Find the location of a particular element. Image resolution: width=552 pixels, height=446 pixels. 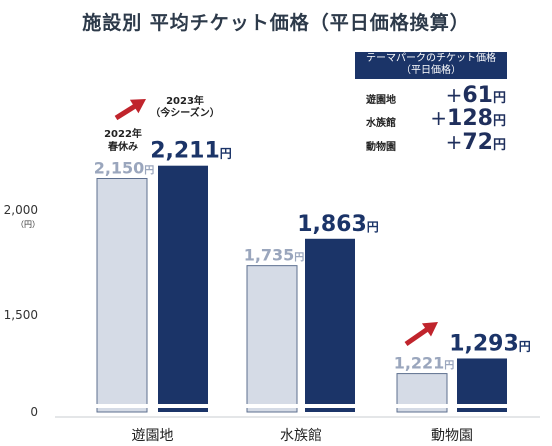

diff-name: 遊園地 is located at coordinates (381, 100).